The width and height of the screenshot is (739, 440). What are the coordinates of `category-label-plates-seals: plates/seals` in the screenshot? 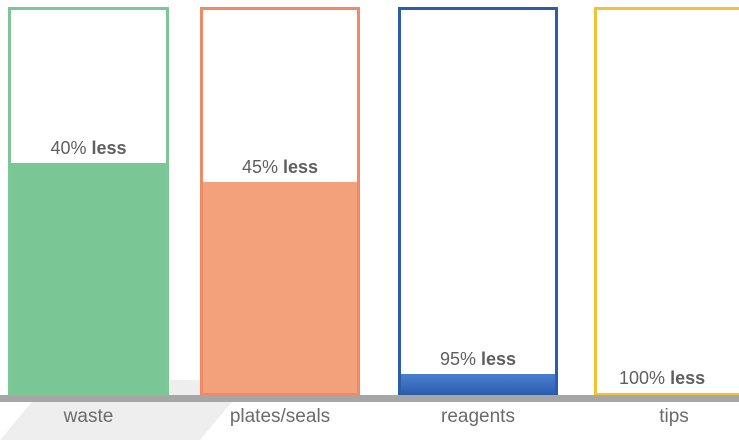 It's located at (280, 416).